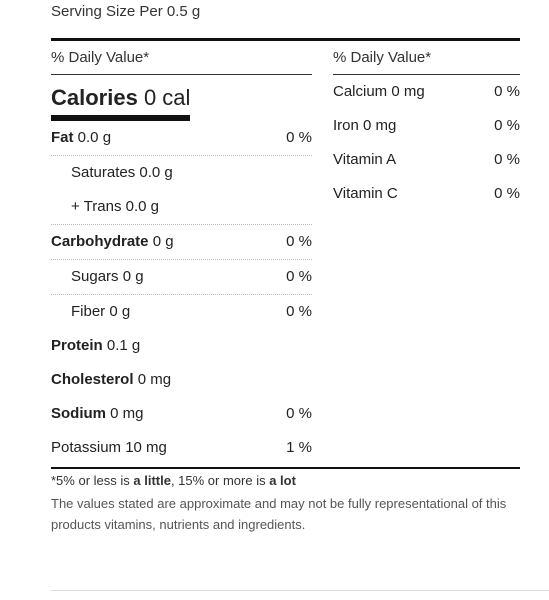 The image size is (549, 600). I want to click on vitamin-label: Vitamin C, so click(365, 193).